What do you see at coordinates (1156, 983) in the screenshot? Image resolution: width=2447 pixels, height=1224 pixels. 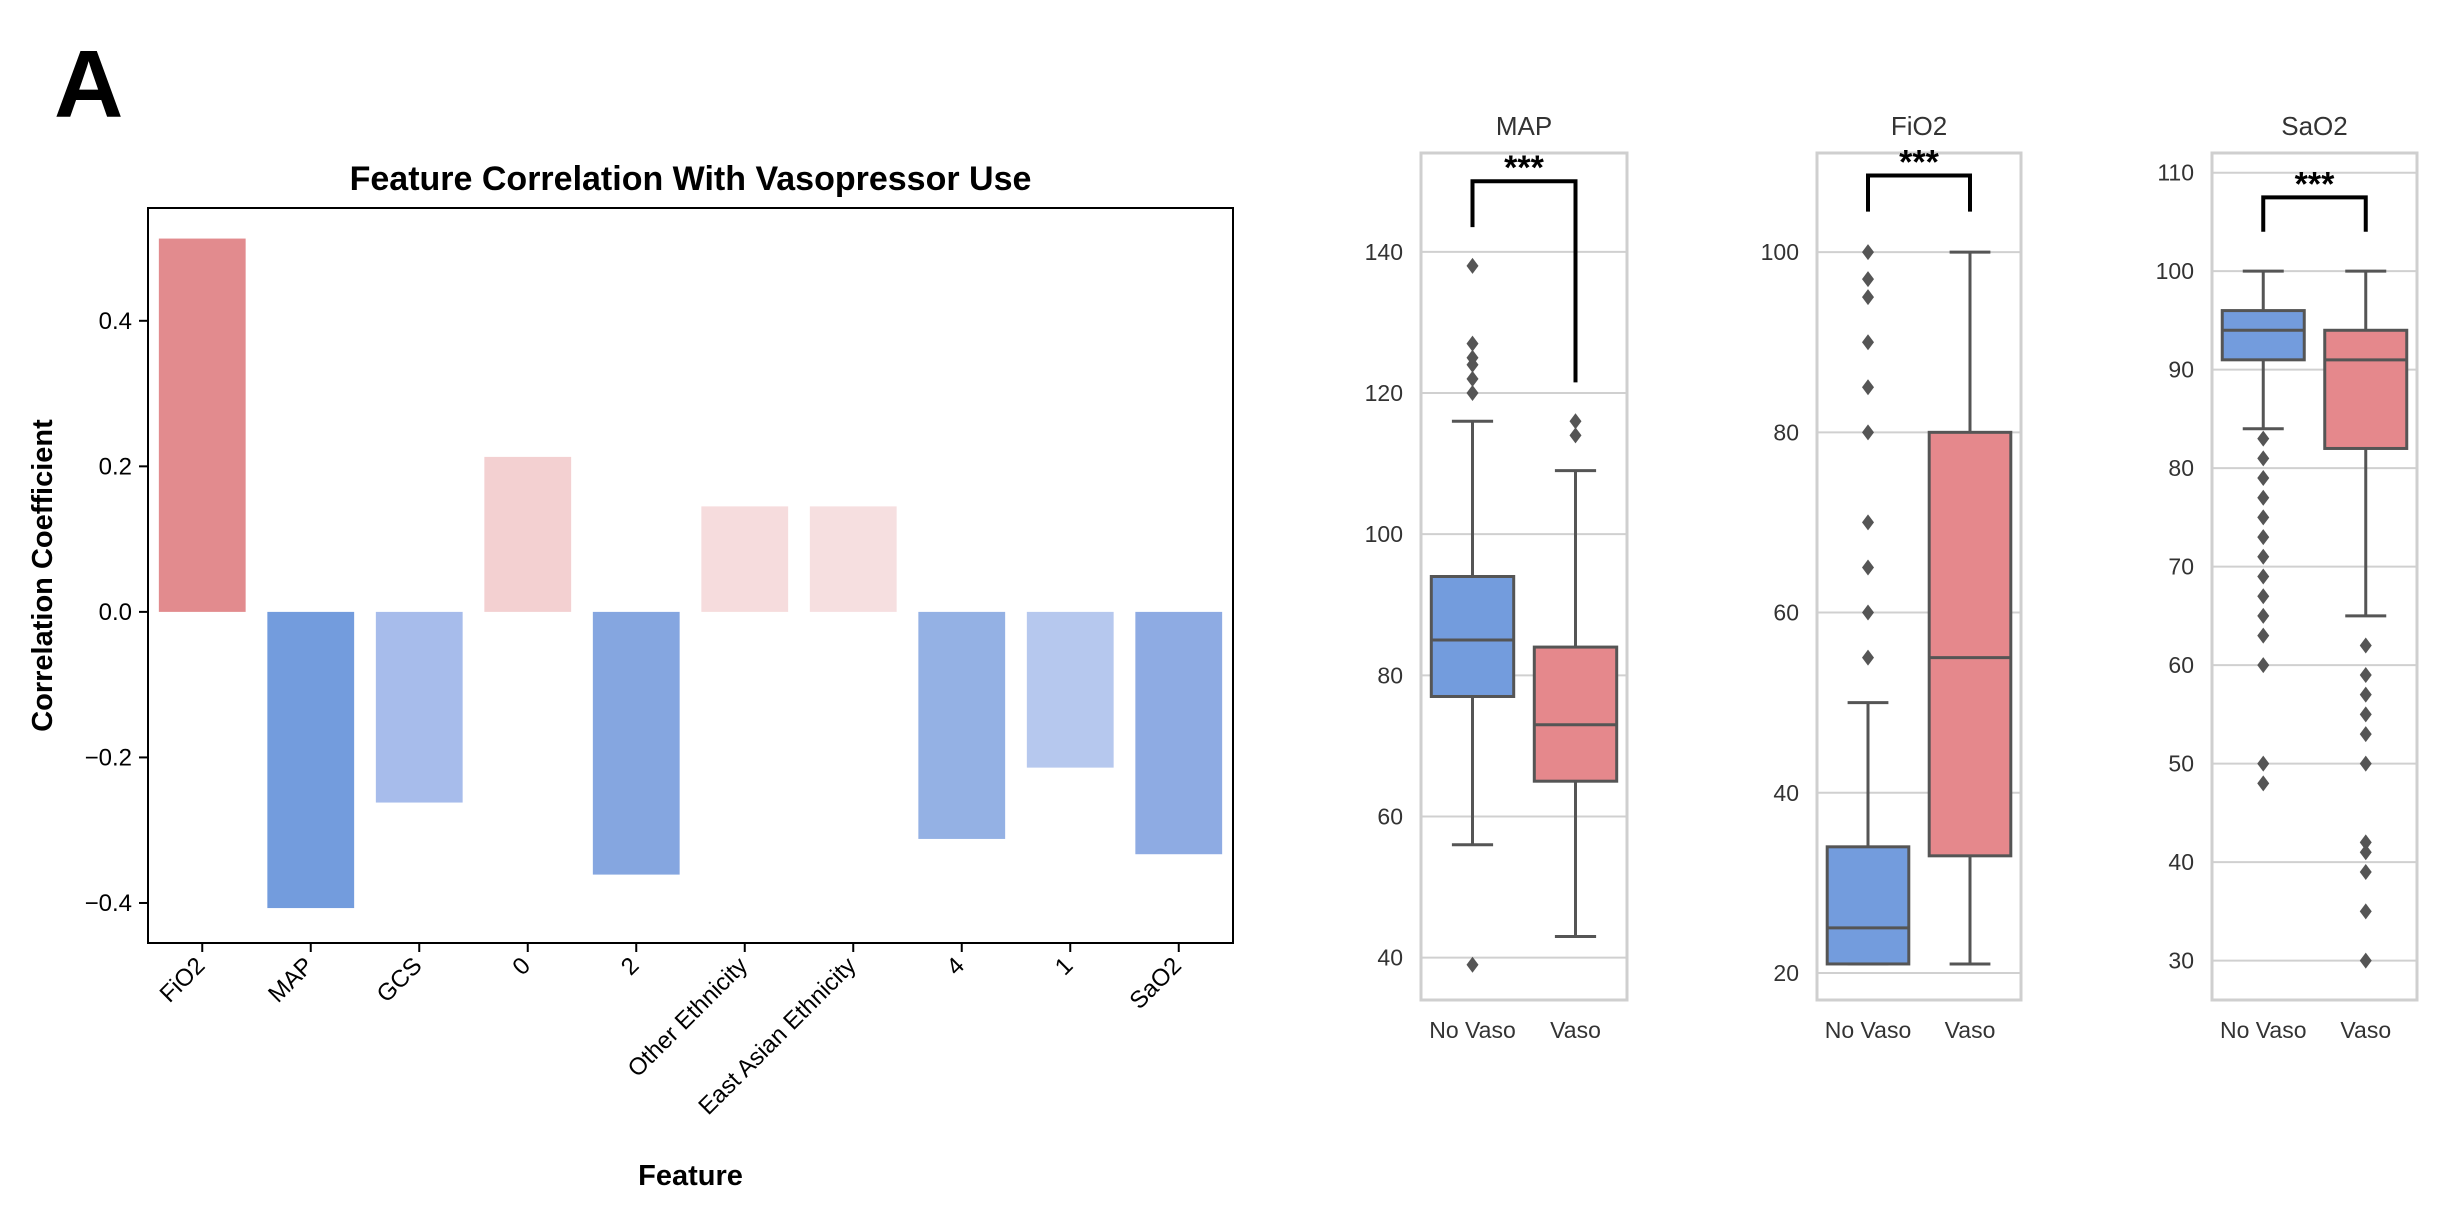 I see `x-tick-label: SaO2` at bounding box center [1156, 983].